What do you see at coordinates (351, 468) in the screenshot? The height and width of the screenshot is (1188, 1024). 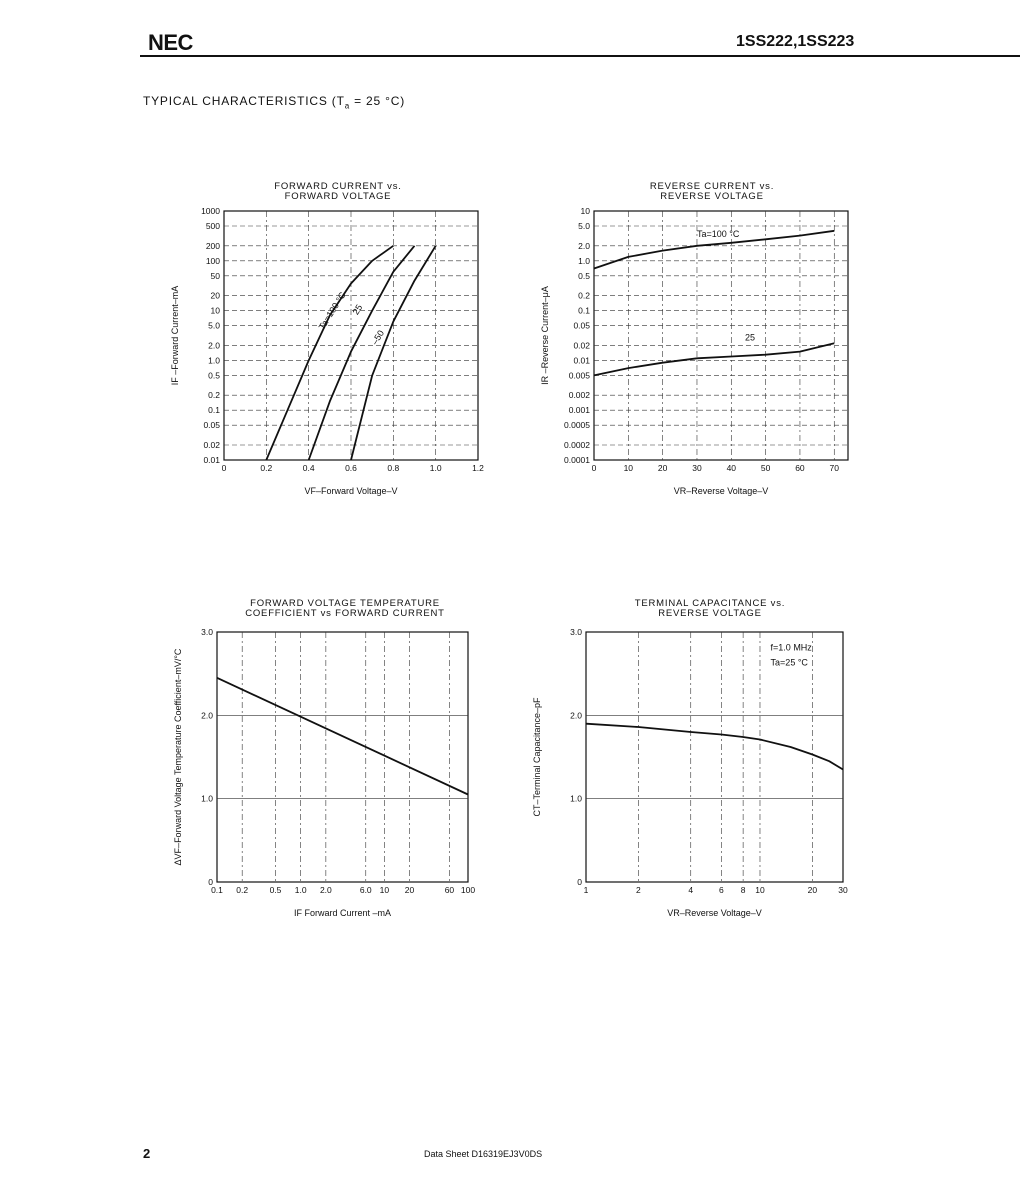 I see `x-tick-label: 0.6` at bounding box center [351, 468].